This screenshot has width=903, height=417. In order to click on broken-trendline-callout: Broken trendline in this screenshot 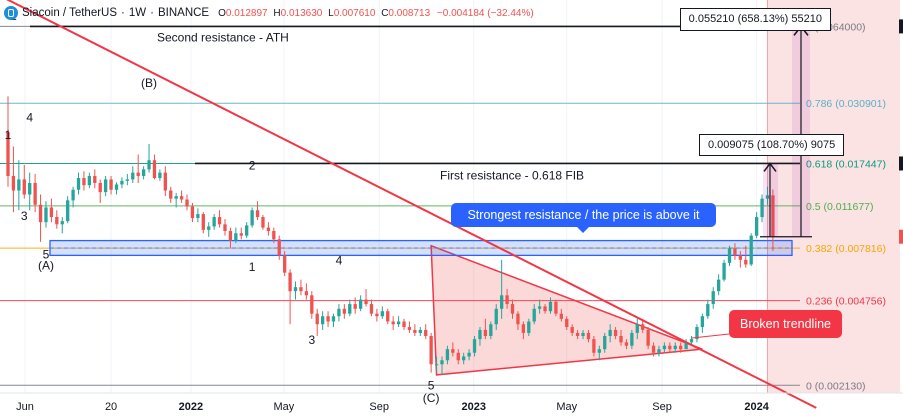, I will do `click(785, 324)`.